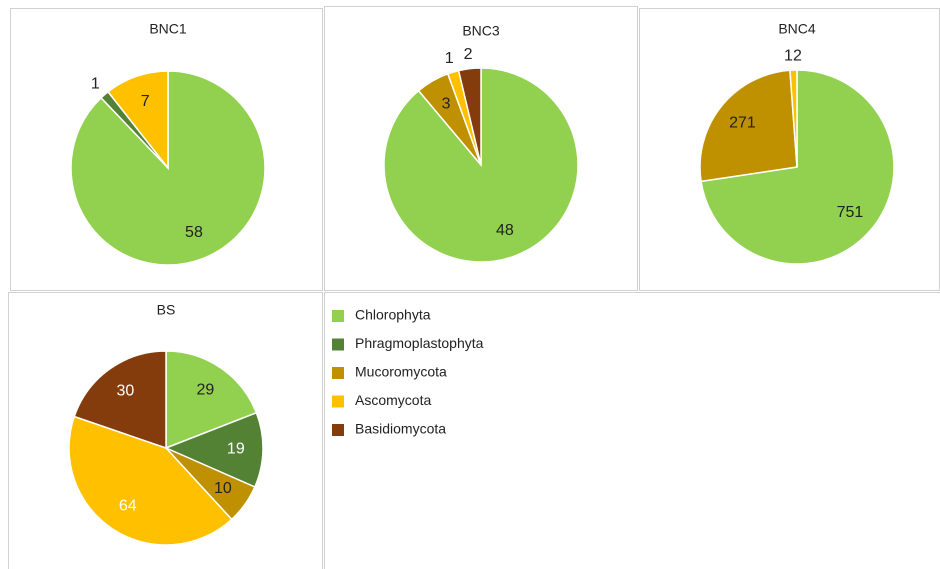  Describe the element at coordinates (236, 449) in the screenshot. I see `data-label: 19` at that location.